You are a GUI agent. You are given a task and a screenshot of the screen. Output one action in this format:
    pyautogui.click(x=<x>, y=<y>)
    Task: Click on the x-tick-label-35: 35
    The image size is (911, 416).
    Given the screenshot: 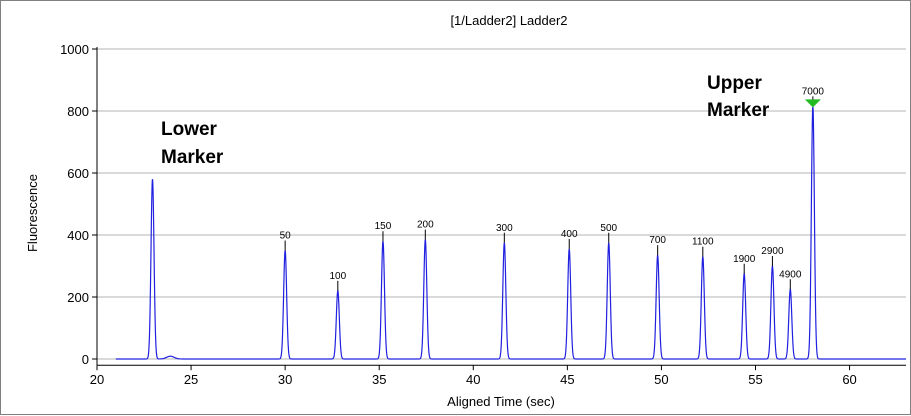 What is the action you would take?
    pyautogui.click(x=379, y=379)
    